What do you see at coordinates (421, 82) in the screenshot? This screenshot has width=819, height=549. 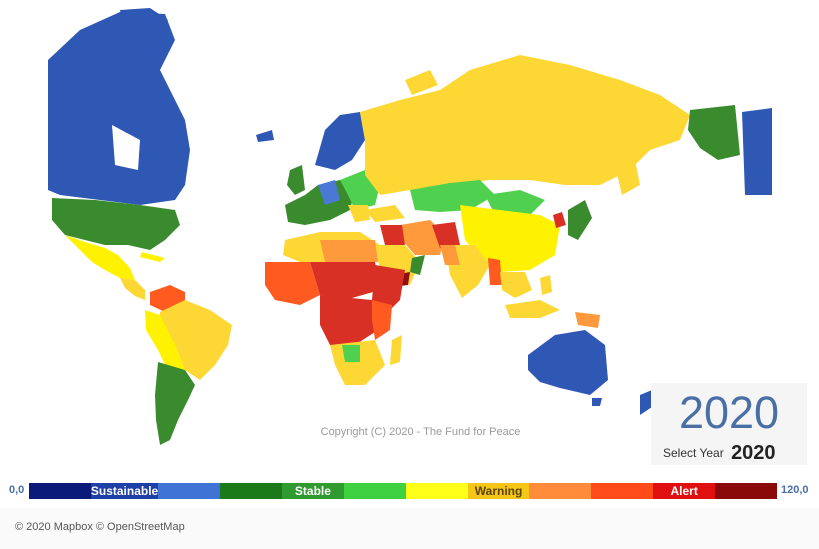 I see `region-russia-north-islands` at bounding box center [421, 82].